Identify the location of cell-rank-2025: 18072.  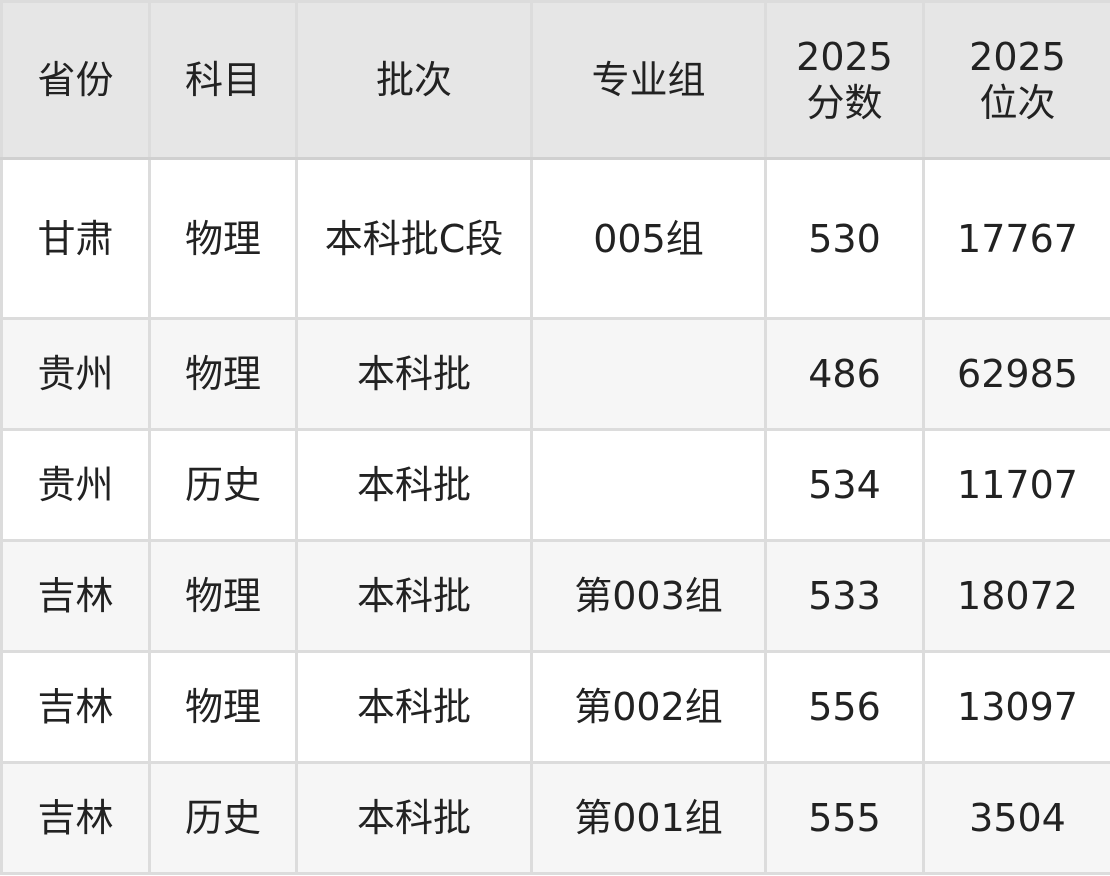
(1016, 596).